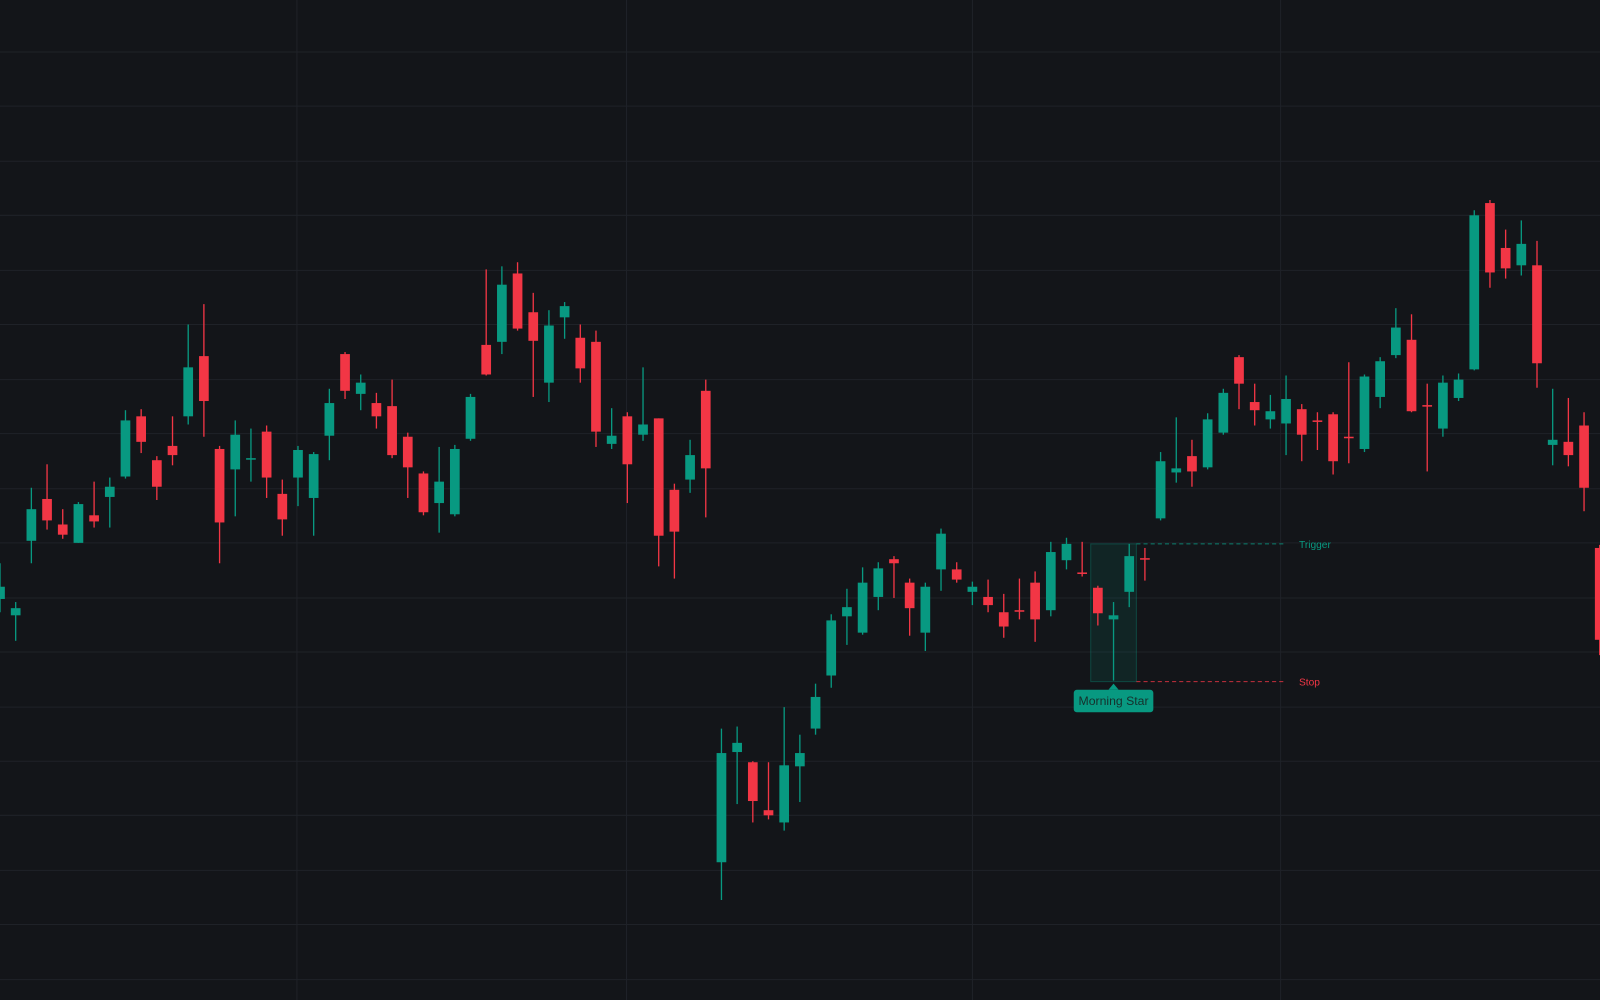 Image resolution: width=1600 pixels, height=1000 pixels. I want to click on label-pointer, so click(1113, 686).